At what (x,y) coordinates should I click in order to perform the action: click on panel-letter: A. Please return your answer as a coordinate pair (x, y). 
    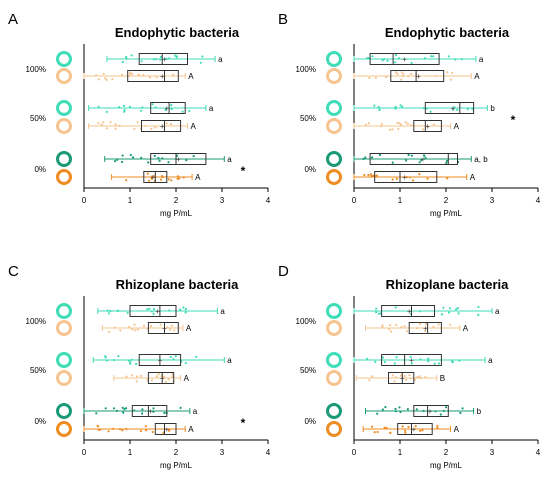
    Looking at the image, I should click on (13, 19).